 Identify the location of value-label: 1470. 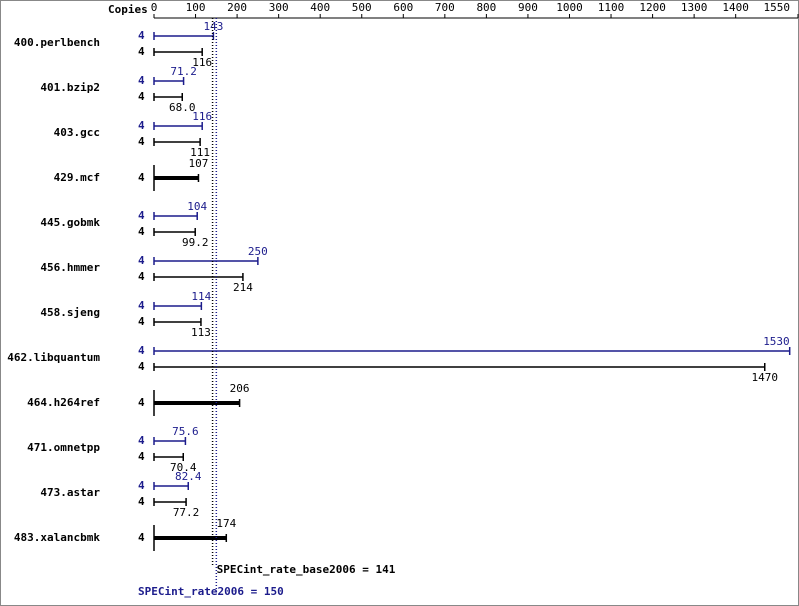
(765, 377).